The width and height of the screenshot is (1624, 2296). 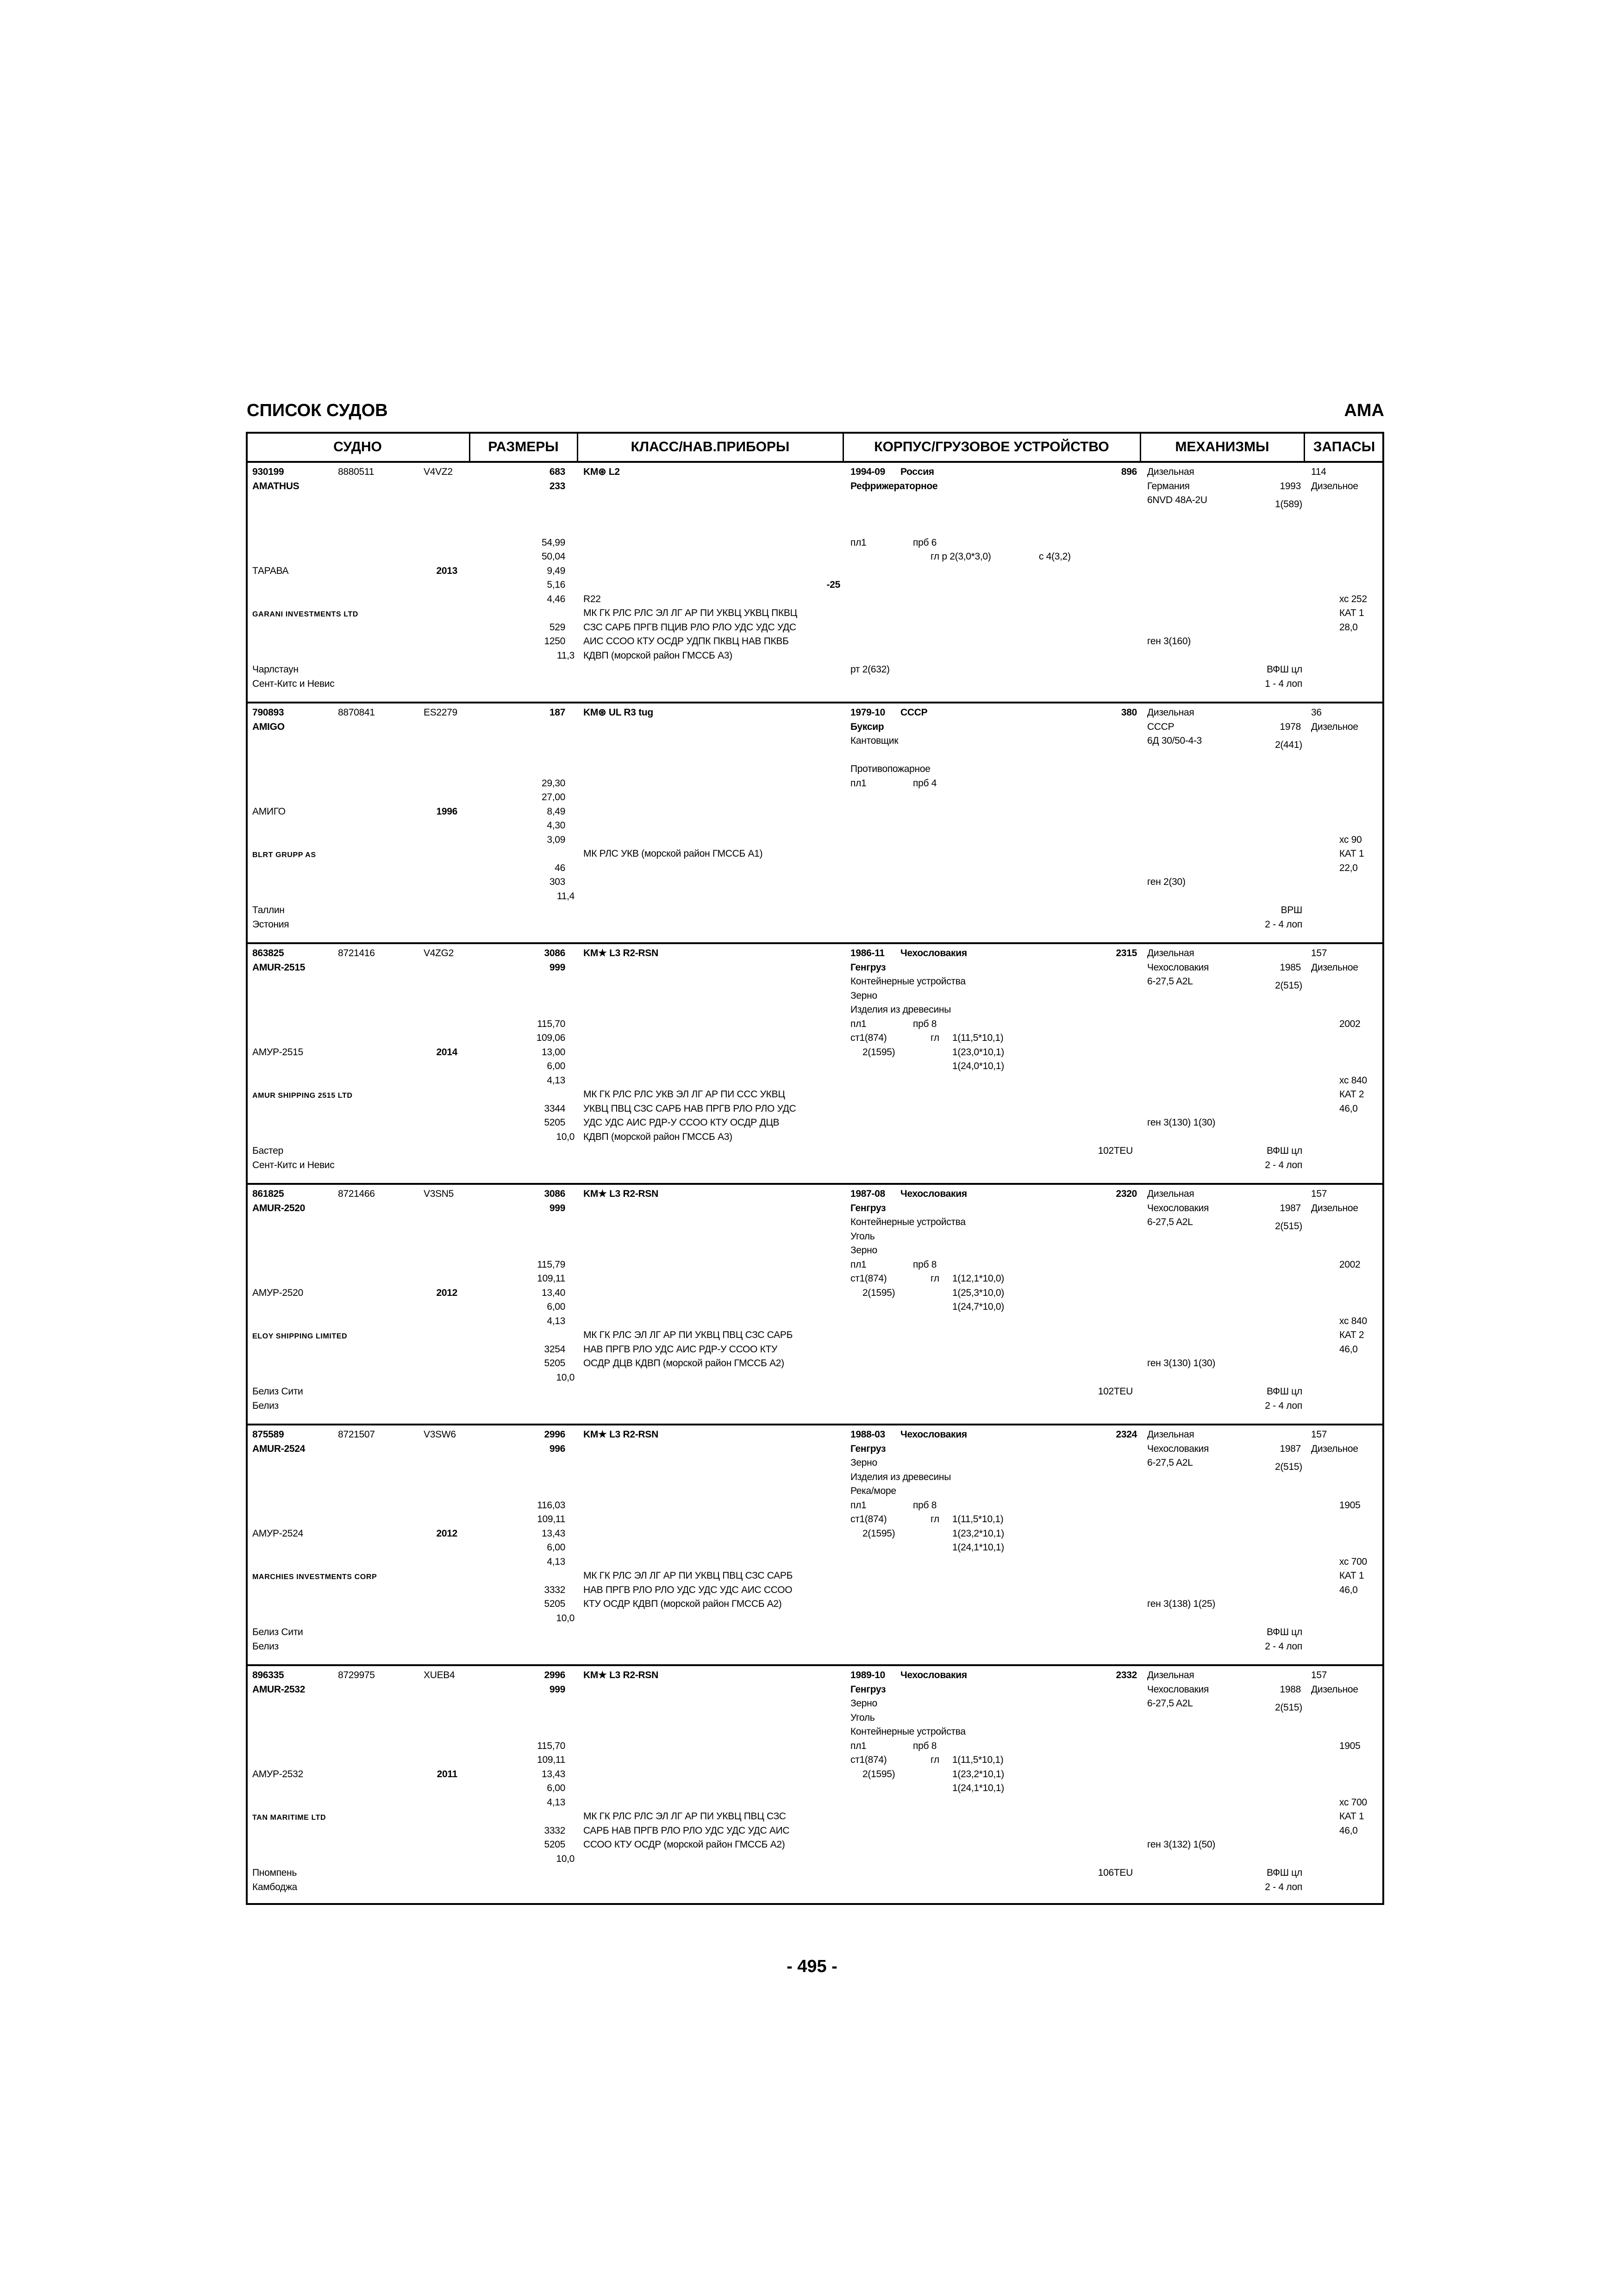 I want to click on engine-year: 1978, so click(x=1290, y=726).